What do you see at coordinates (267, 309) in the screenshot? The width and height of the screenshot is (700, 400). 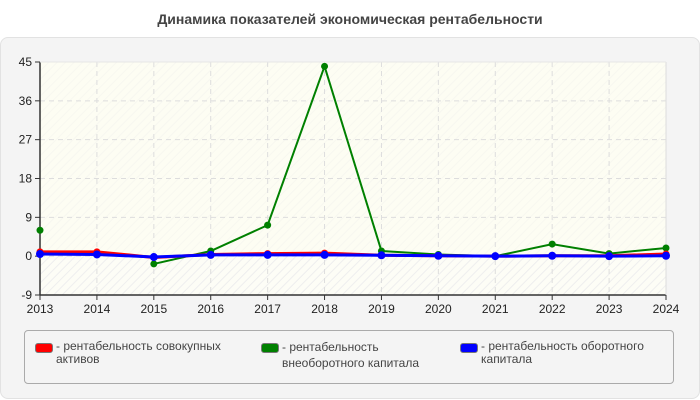 I see `x-tick-label: 2017` at bounding box center [267, 309].